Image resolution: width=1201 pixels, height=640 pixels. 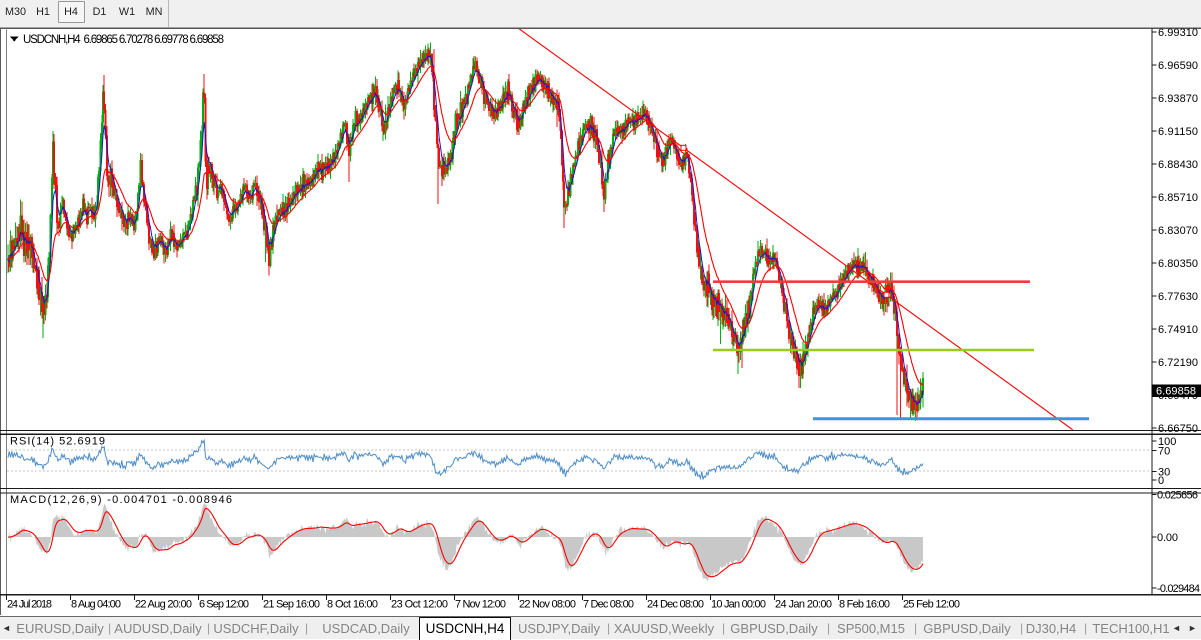 What do you see at coordinates (803, 605) in the screenshot?
I see `svg-text: 24 Jan 20:00` at bounding box center [803, 605].